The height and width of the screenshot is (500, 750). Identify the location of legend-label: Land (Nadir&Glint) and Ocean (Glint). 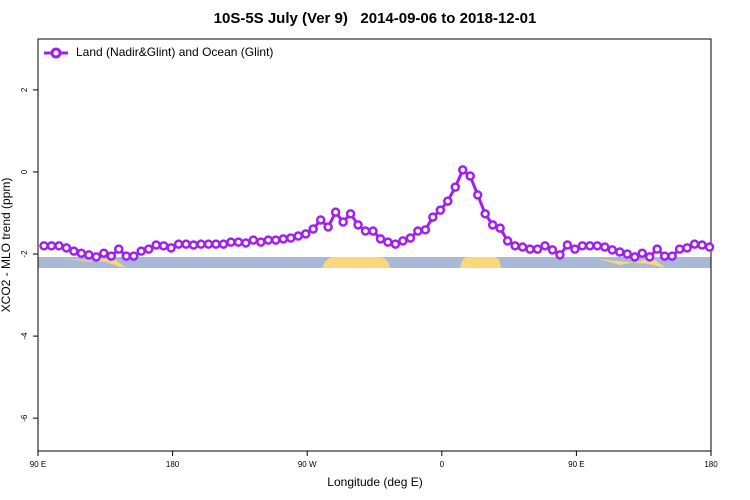
(174, 52).